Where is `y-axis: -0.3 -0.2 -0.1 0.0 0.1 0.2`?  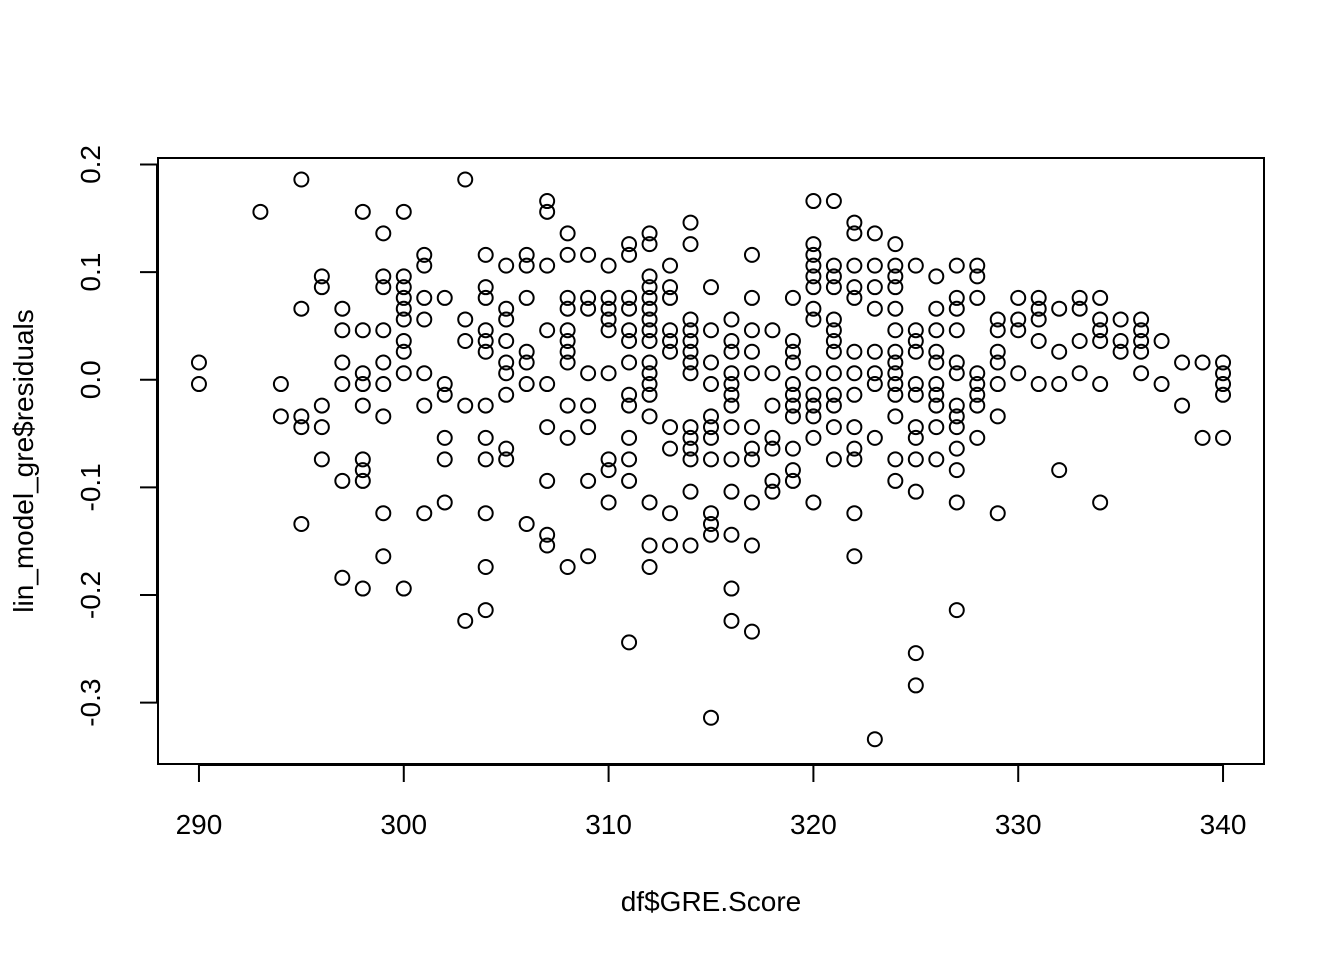
y-axis: -0.3 -0.2 -0.1 0.0 0.1 0.2 is located at coordinates (116, 436).